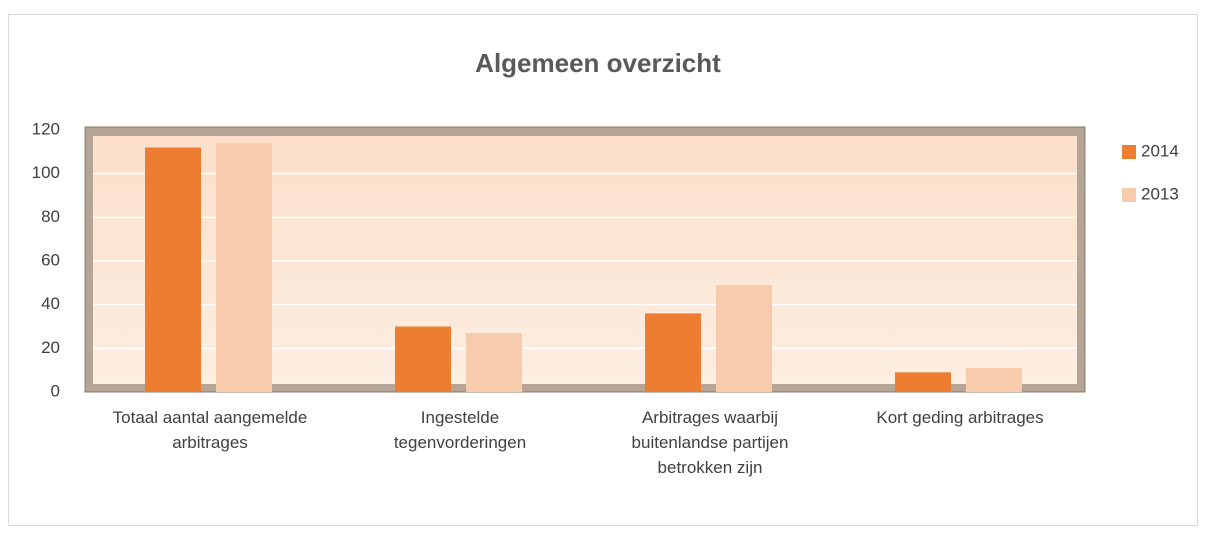 The width and height of the screenshot is (1206, 535). What do you see at coordinates (50, 259) in the screenshot?
I see `y-tick-label: 60` at bounding box center [50, 259].